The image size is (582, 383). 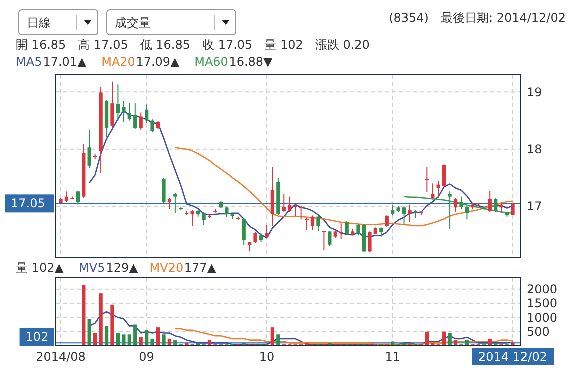 I want to click on text: 開 16.85 高 17.05 低 16.85 收 17.05 量 102 漲跌 0.20, so click(x=193, y=45).